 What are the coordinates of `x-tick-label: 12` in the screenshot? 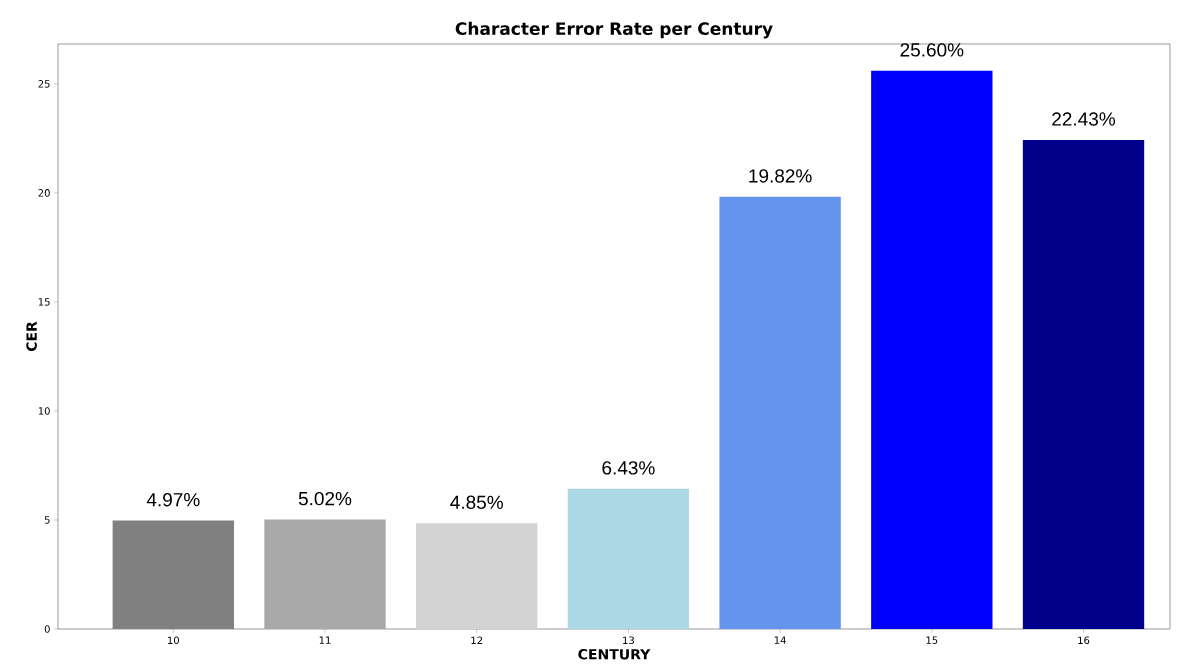 It's located at (477, 640).